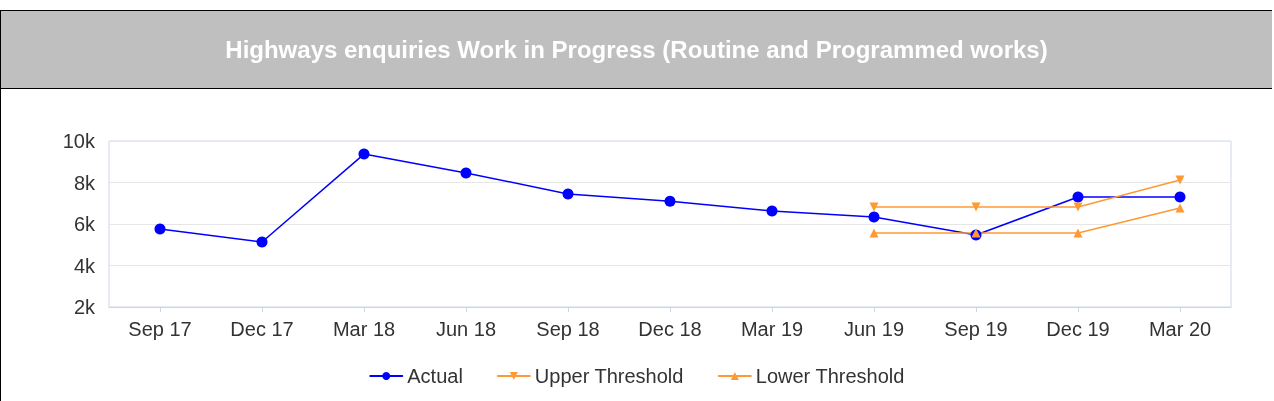 The image size is (1274, 401). What do you see at coordinates (670, 329) in the screenshot?
I see `x-tick-label: Dec 18` at bounding box center [670, 329].